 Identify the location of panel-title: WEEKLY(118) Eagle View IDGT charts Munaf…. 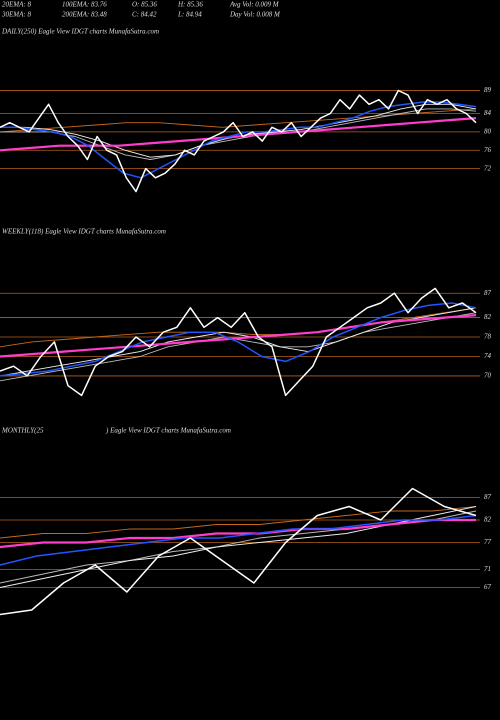
(84, 232).